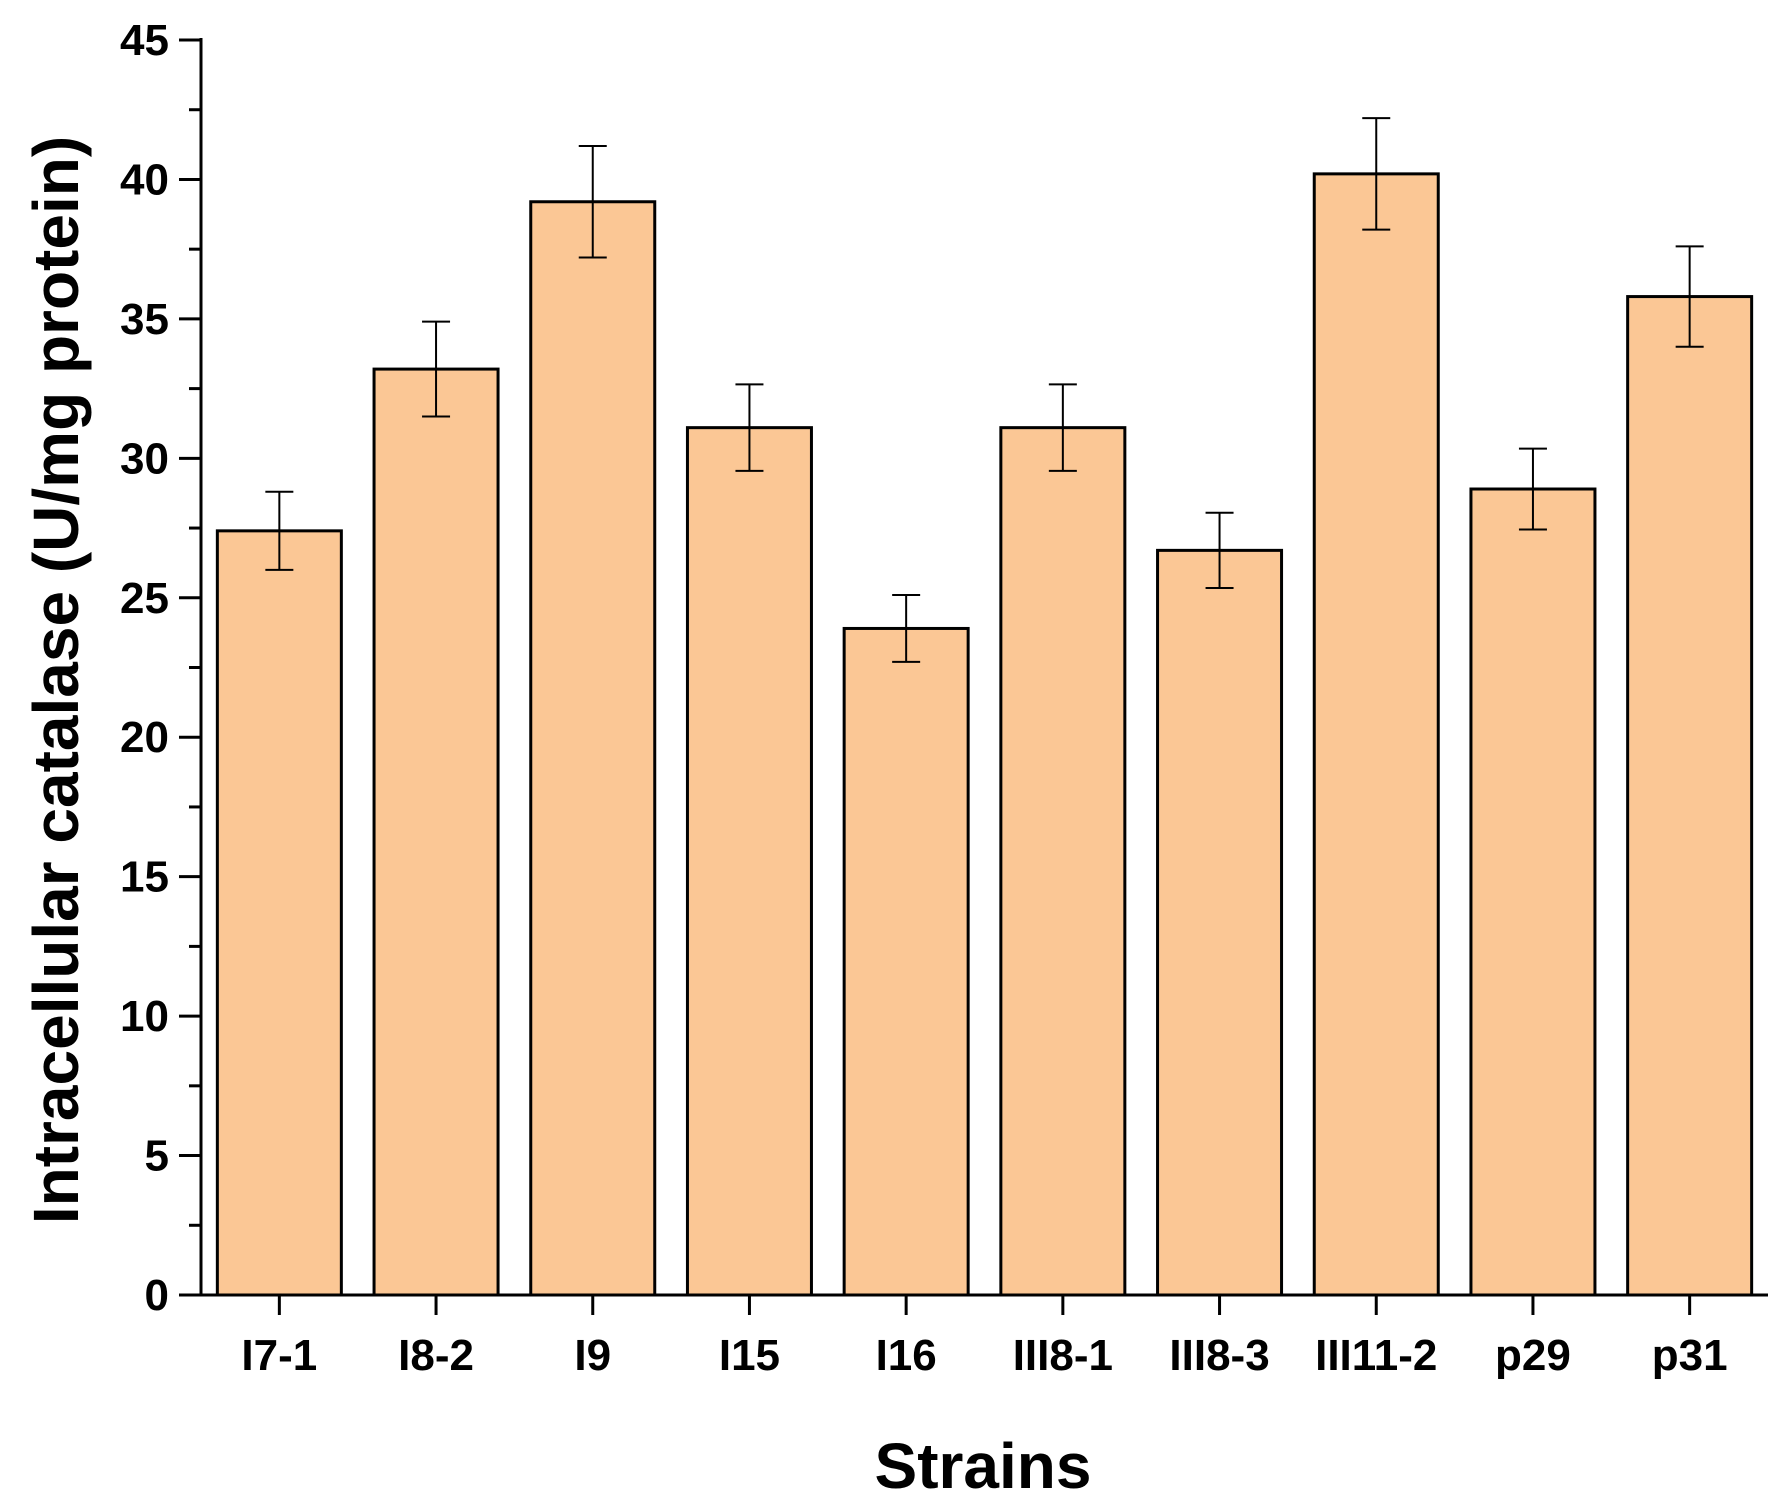 This screenshot has height=1506, width=1779. I want to click on bar-p31, so click(1690, 796).